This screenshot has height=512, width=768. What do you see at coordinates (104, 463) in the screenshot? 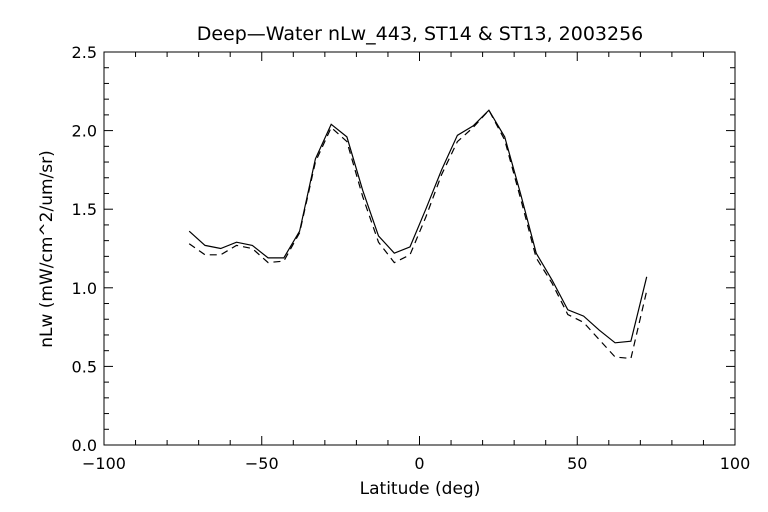
I see `x-tick-label: −100` at bounding box center [104, 463].